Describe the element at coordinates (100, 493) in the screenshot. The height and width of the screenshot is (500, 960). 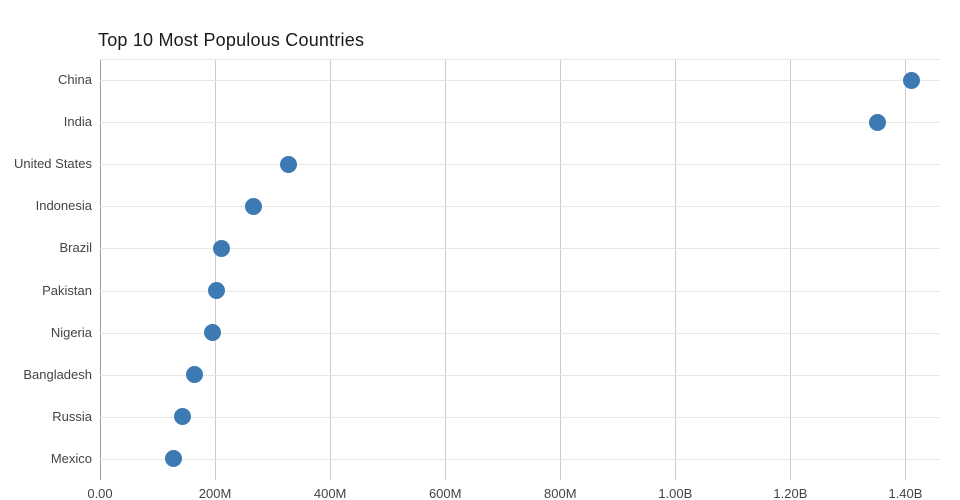
I see `x-axis-label: 0.00` at that location.